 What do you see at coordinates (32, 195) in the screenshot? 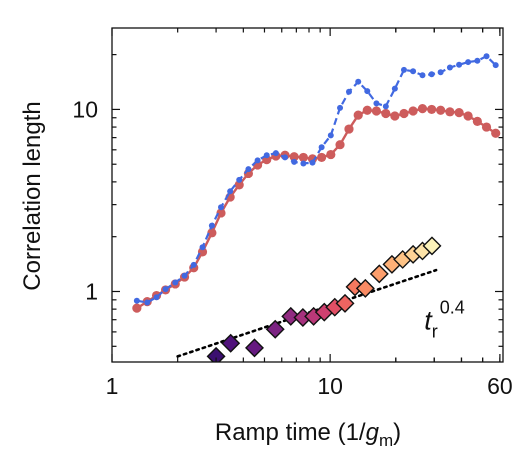
I see `y-axis-label: Correlation length` at bounding box center [32, 195].